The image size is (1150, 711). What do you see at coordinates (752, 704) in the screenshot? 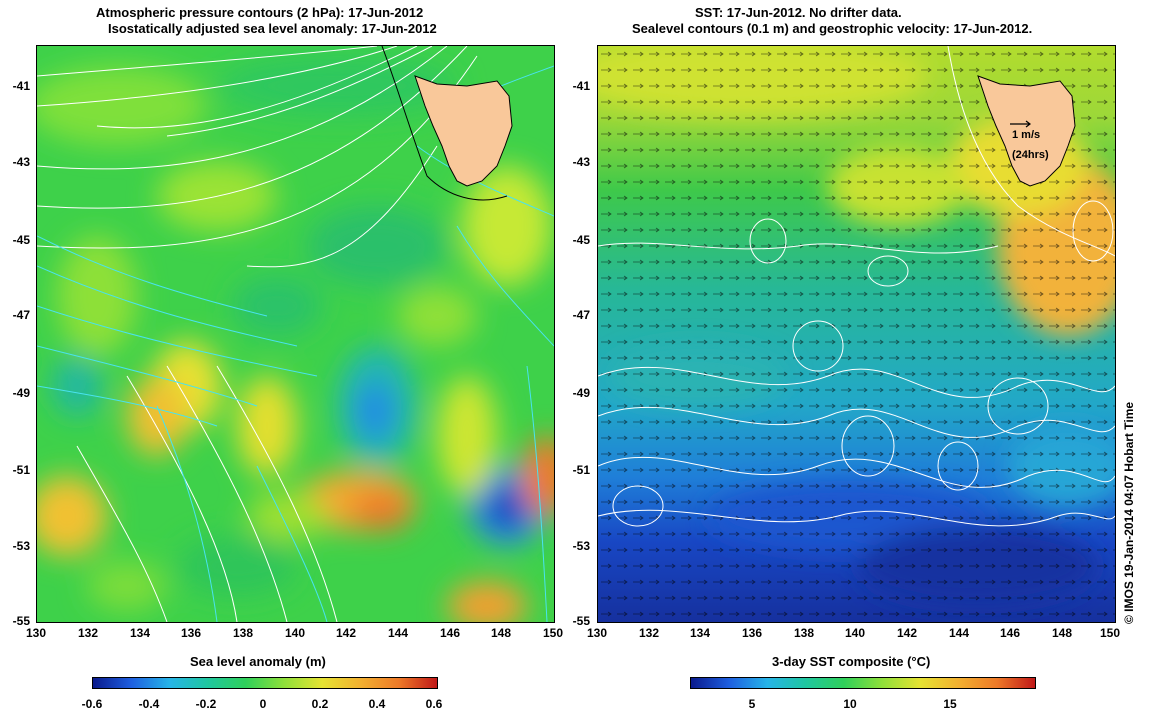
I see `right-colorbar-tick: 5` at bounding box center [752, 704].